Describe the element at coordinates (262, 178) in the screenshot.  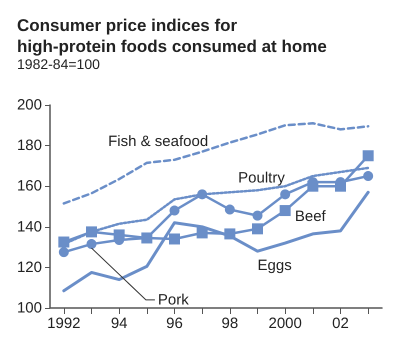
I see `series-label: Poultry` at that location.